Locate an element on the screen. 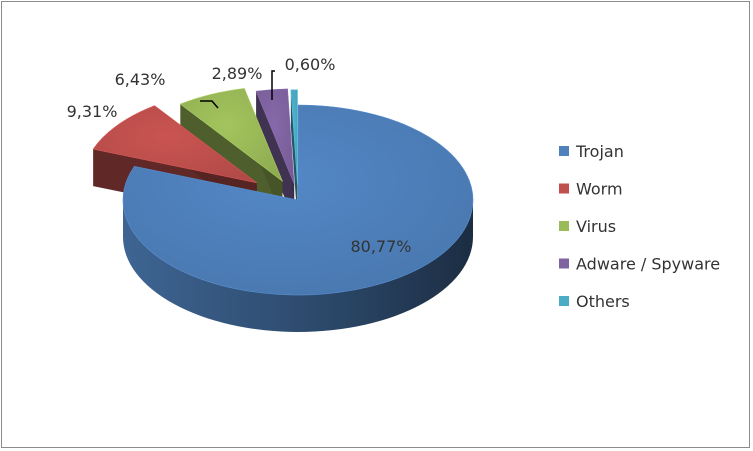  legend-label-others: Others is located at coordinates (603, 301).